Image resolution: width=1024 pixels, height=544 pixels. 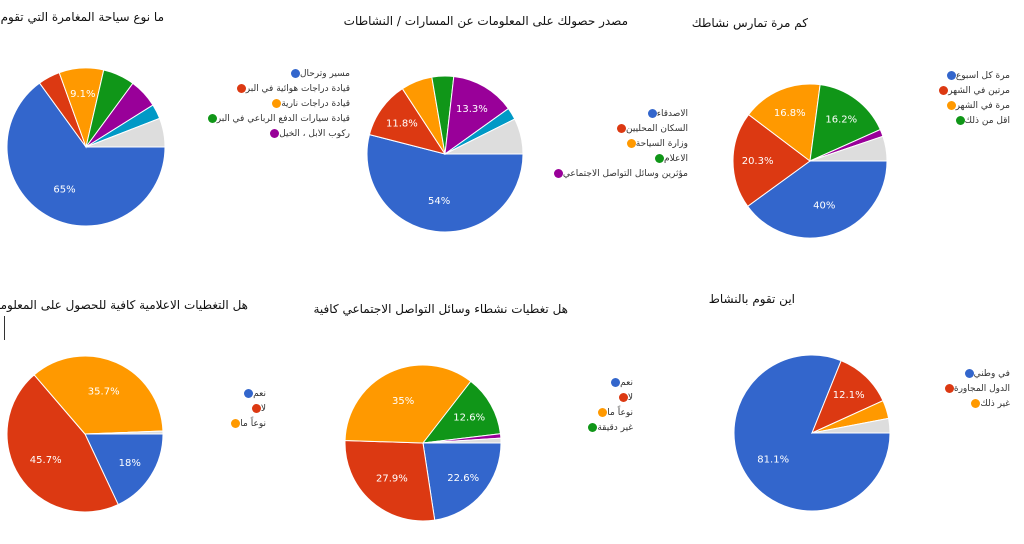 I want to click on slice-value-label: 27.9%, so click(x=392, y=479).